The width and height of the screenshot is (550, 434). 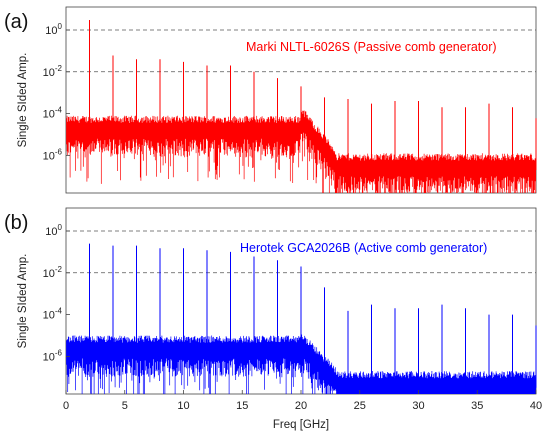 What do you see at coordinates (301, 406) in the screenshot?
I see `xtick-label-4: 20` at bounding box center [301, 406].